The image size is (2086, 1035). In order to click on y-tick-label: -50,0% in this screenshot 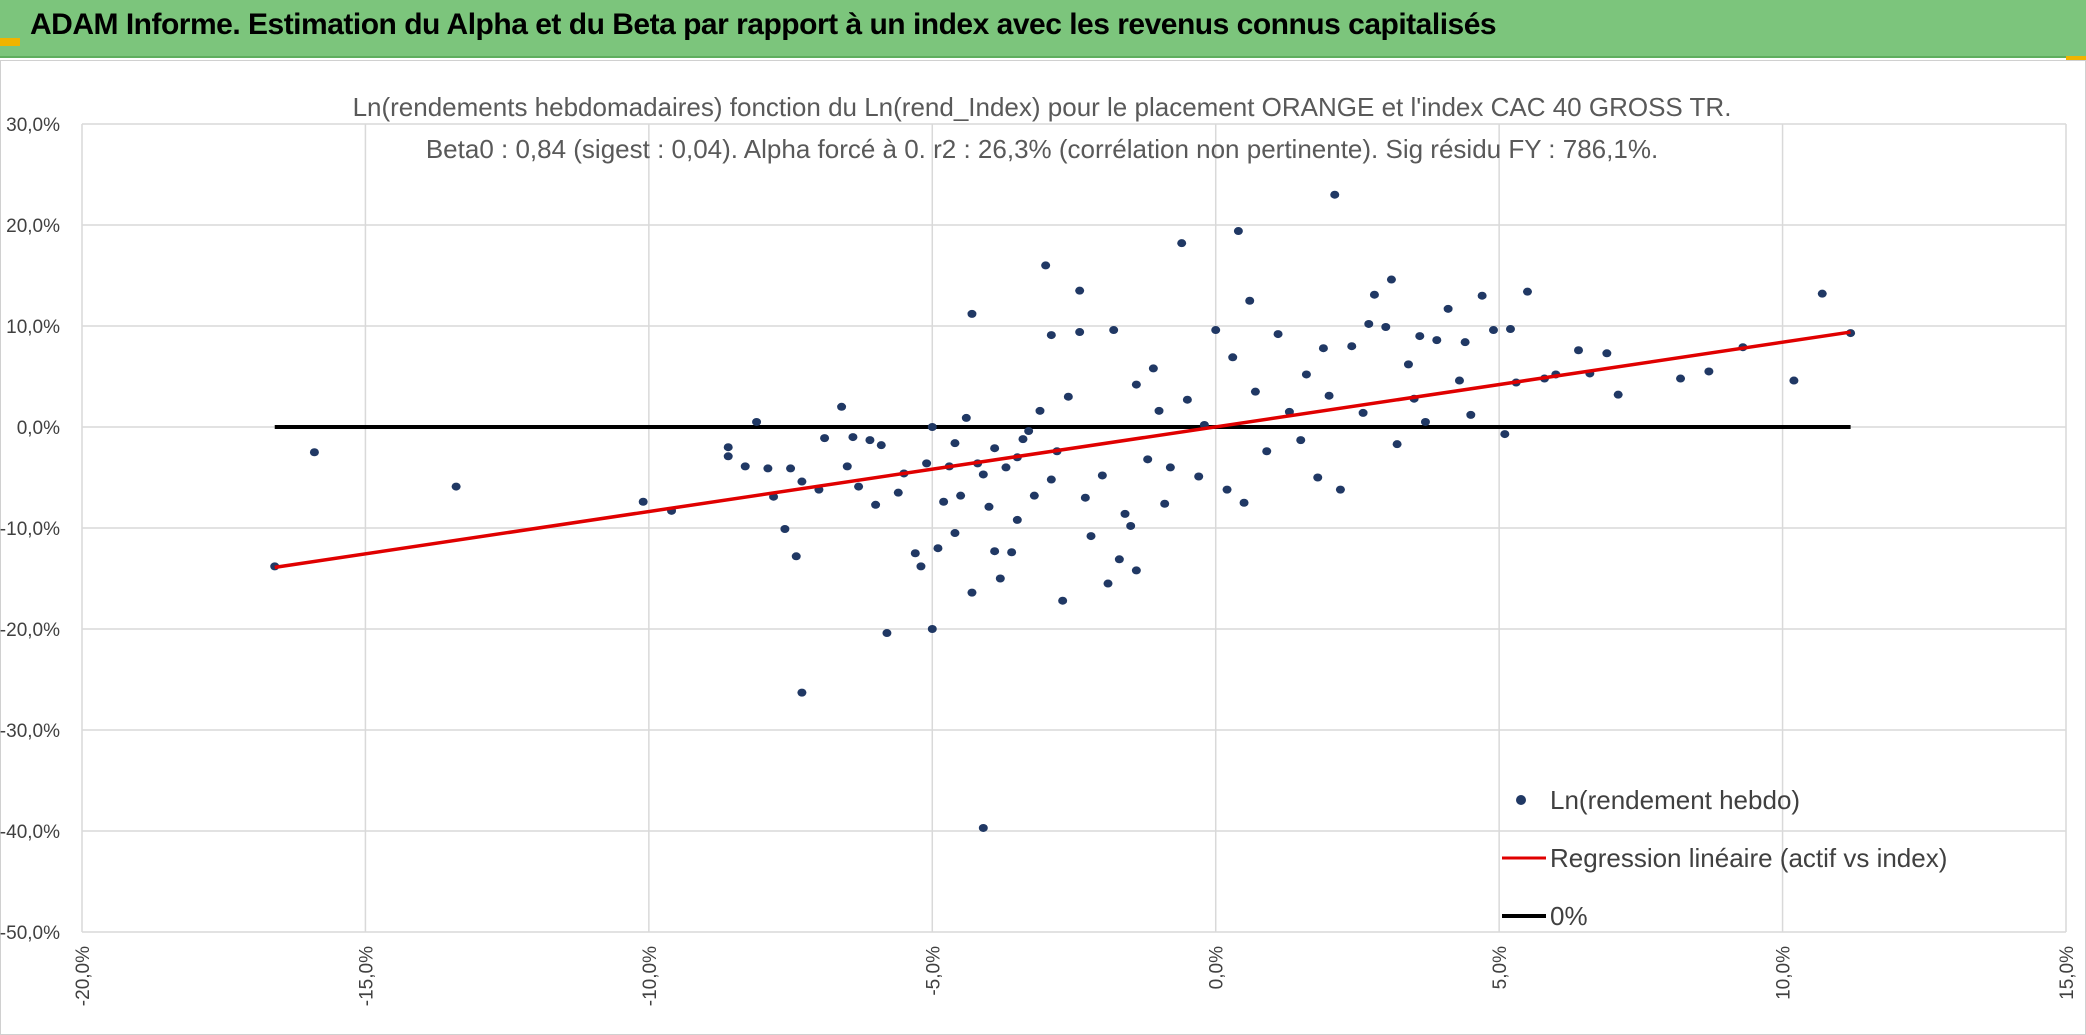, I will do `click(30, 933)`.